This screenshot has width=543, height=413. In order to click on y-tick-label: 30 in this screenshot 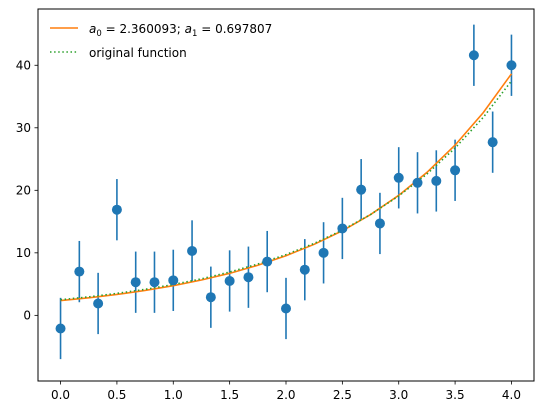, I will do `click(23, 128)`.